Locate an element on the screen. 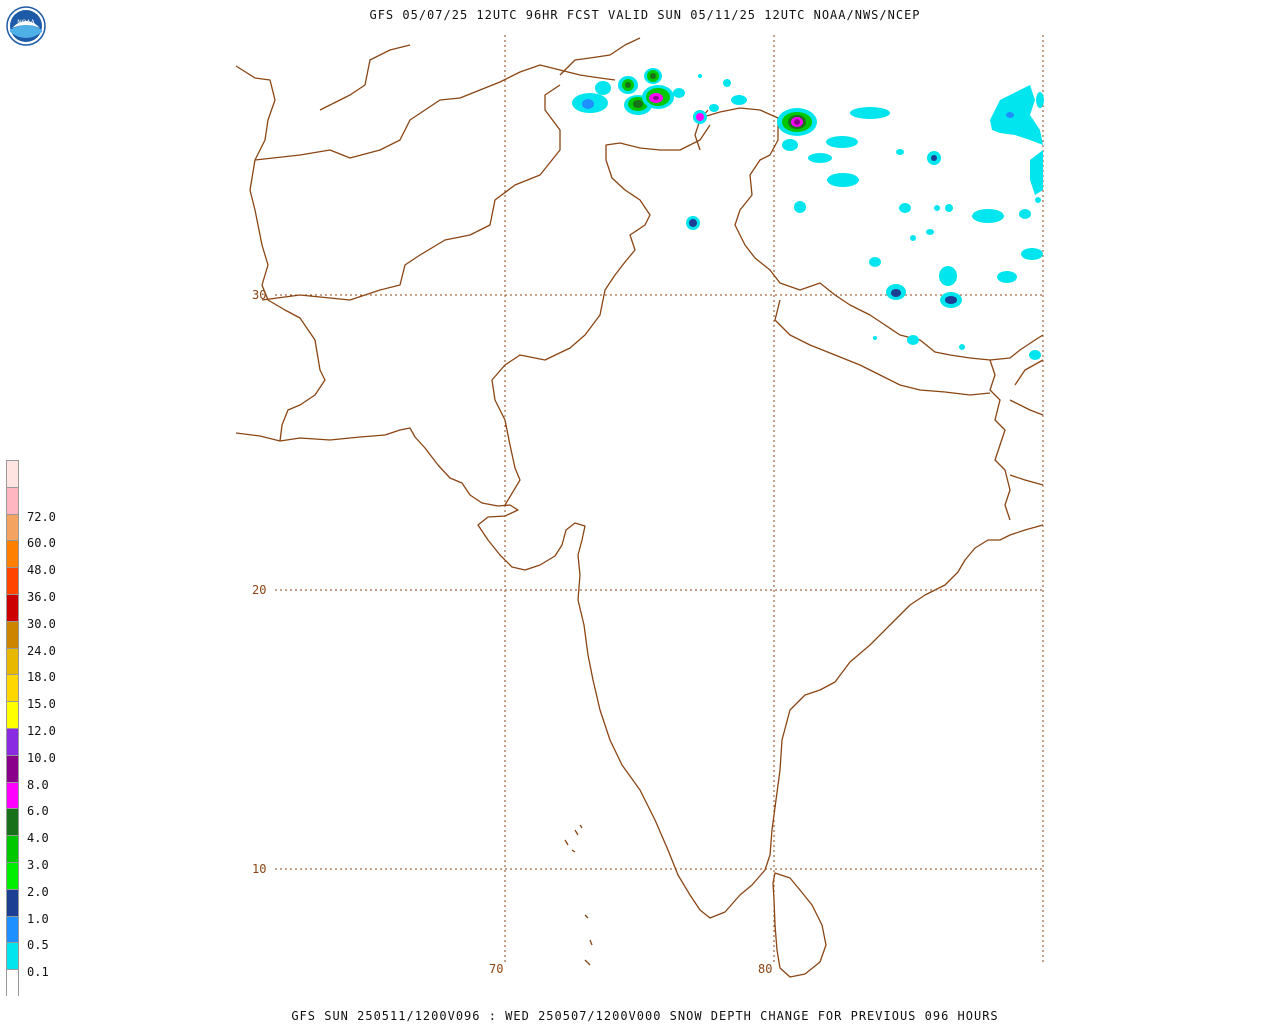 The height and width of the screenshot is (1024, 1280). snow-area-west-himalaya is located at coordinates (659, 149).